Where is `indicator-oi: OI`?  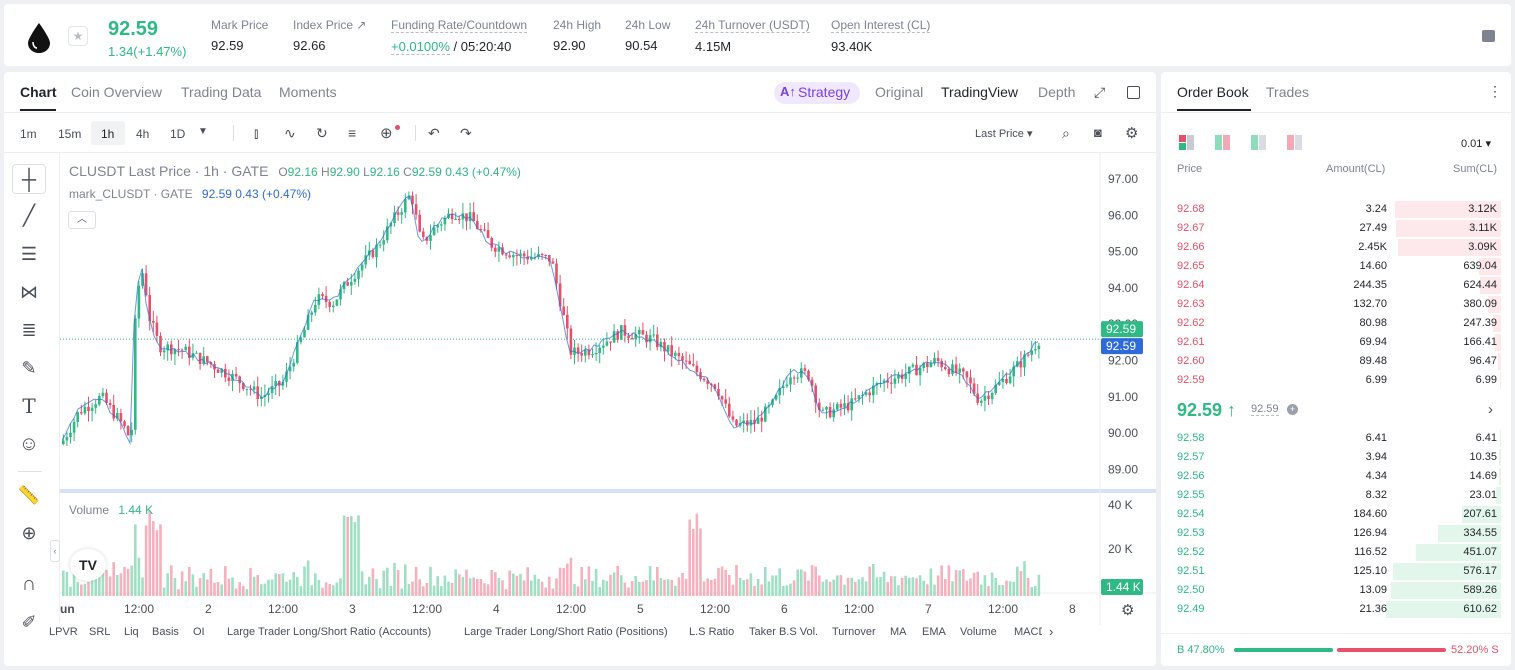 indicator-oi: OI is located at coordinates (199, 632).